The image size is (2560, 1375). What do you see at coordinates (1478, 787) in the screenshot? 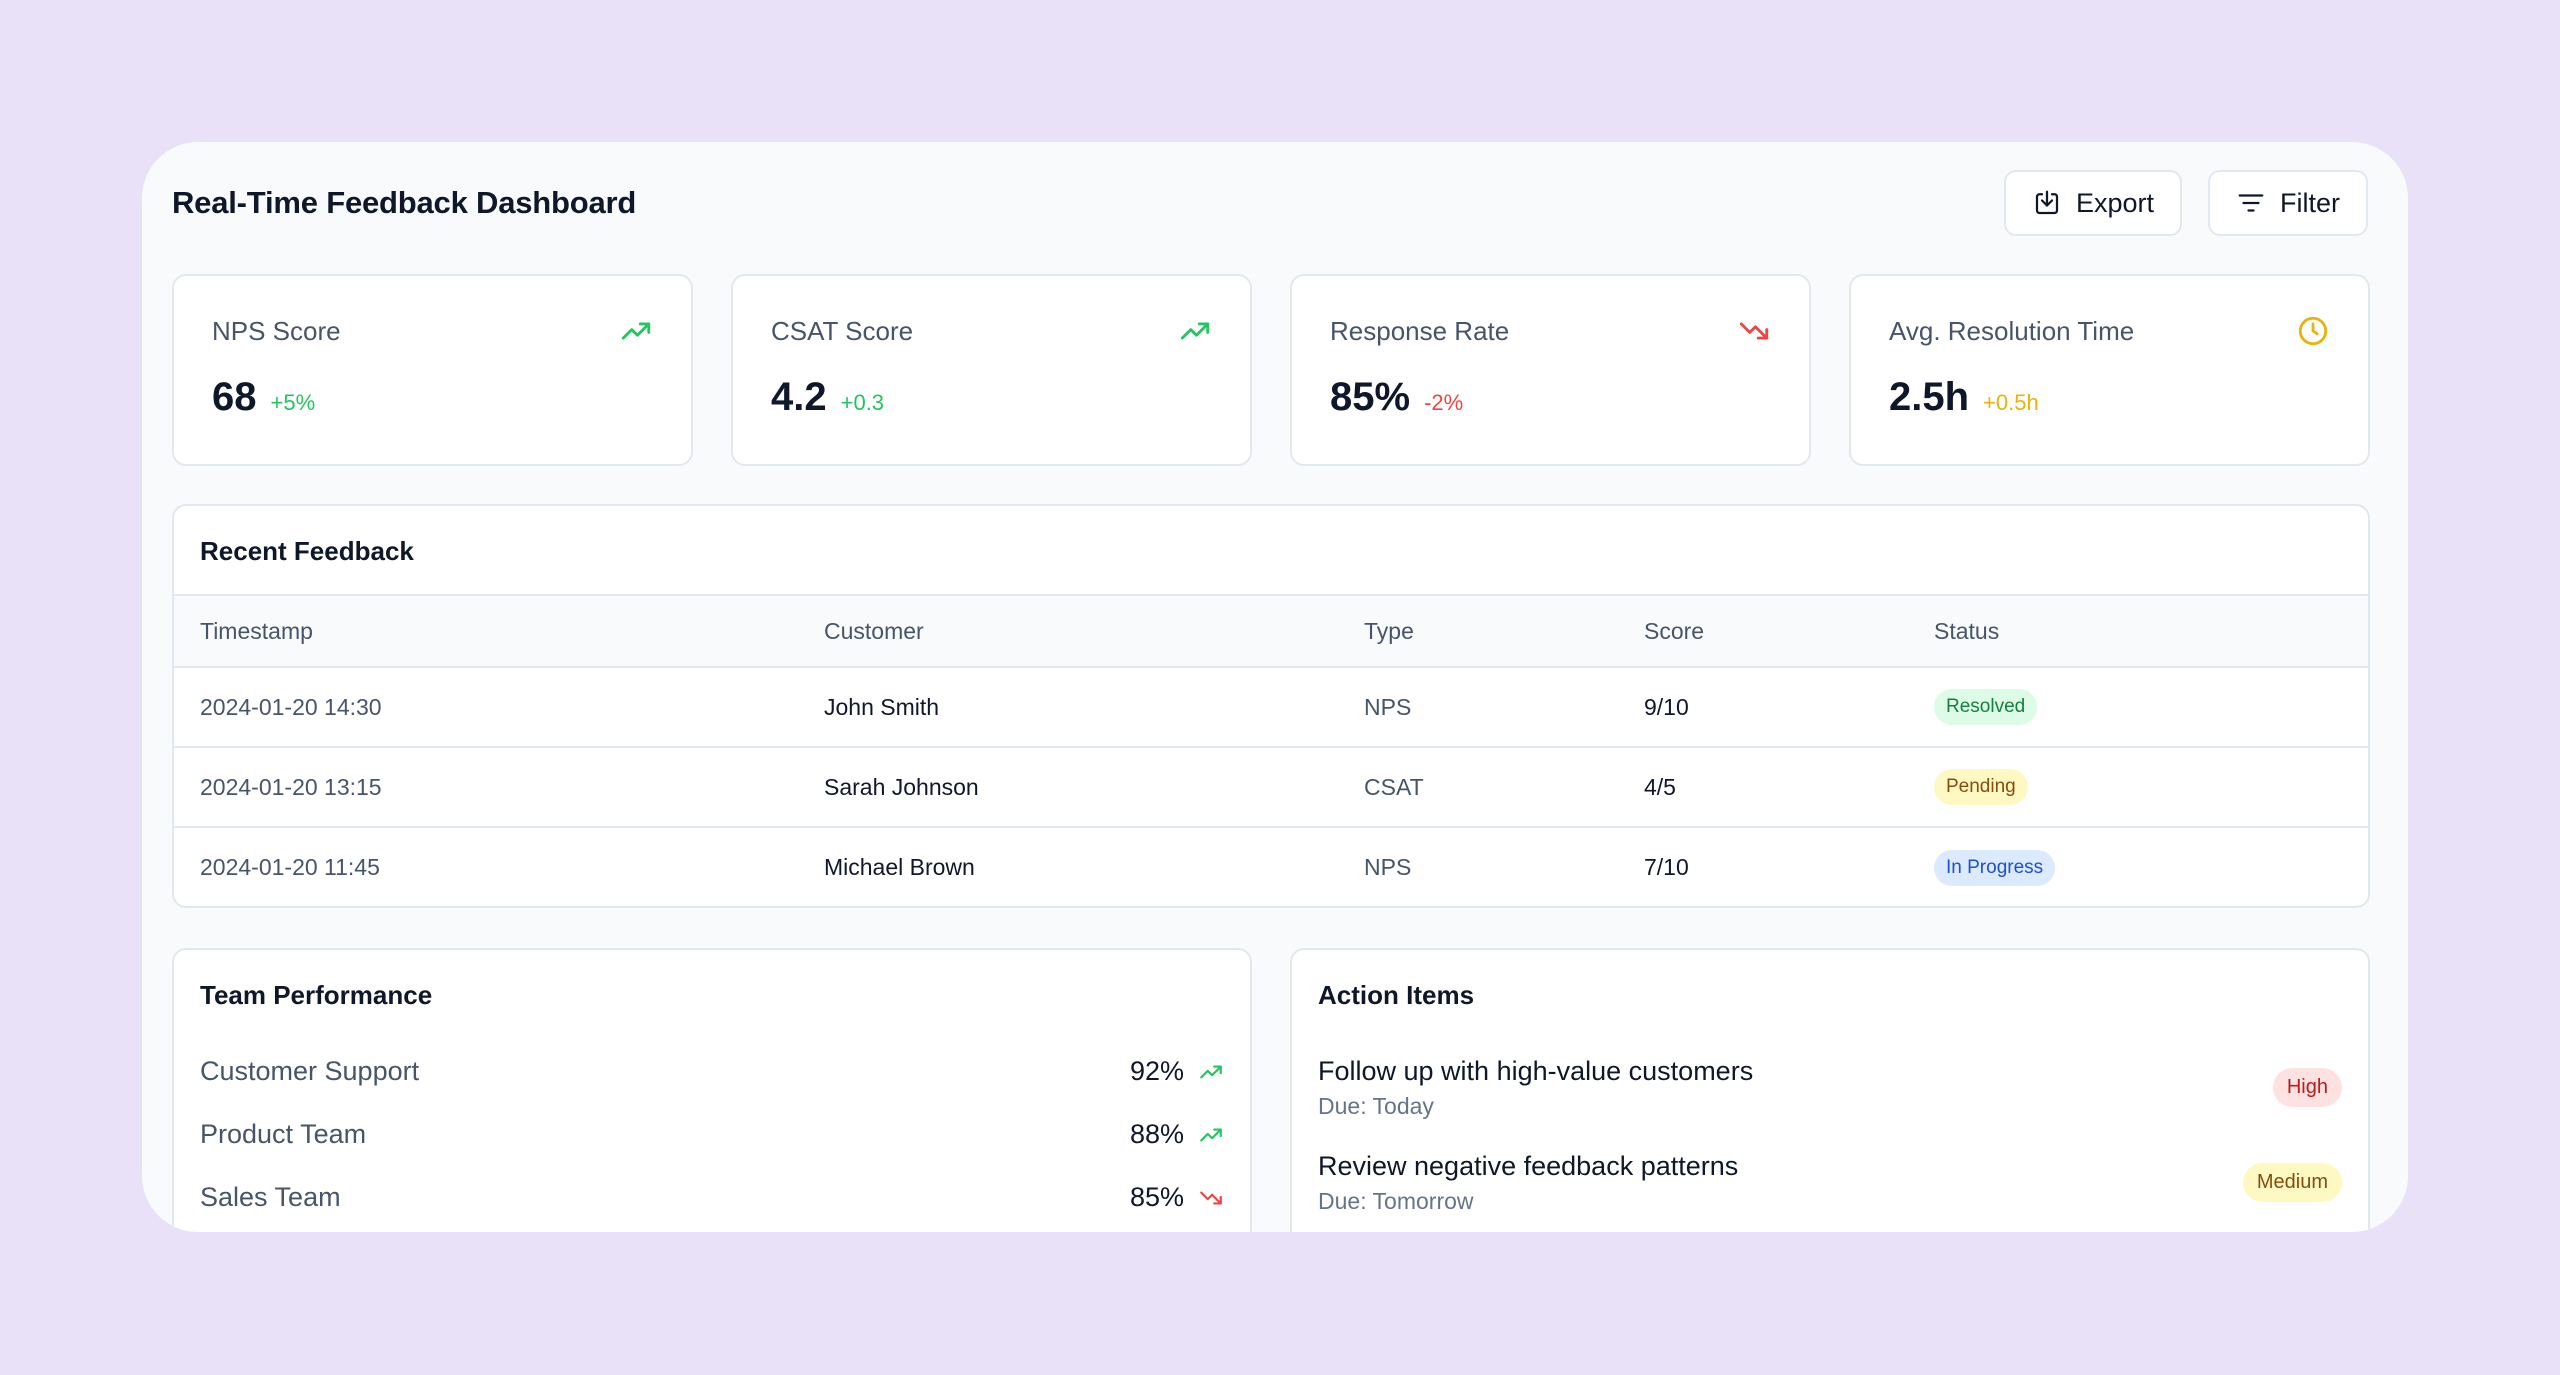
I see `cell-type: CSAT` at bounding box center [1478, 787].